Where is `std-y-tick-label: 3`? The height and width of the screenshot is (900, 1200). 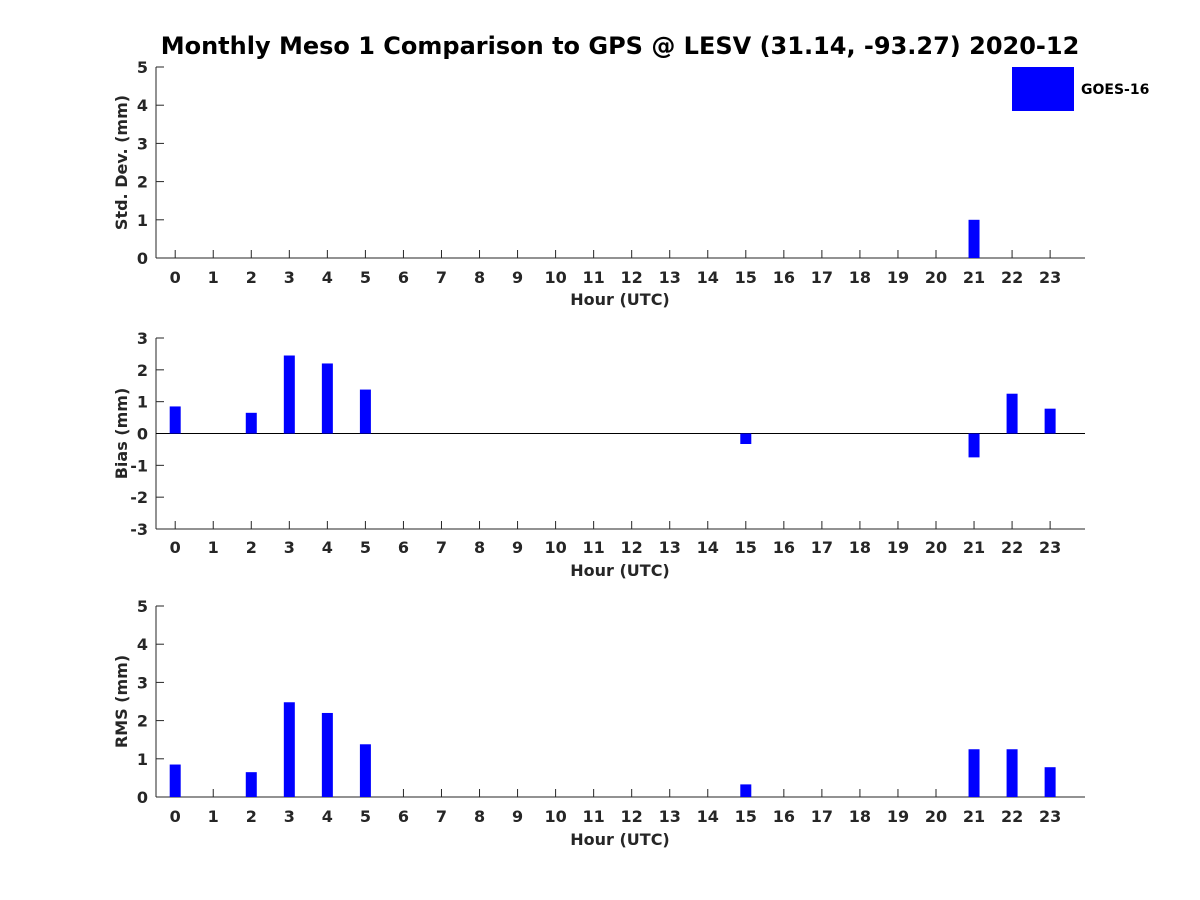 std-y-tick-label: 3 is located at coordinates (142, 143).